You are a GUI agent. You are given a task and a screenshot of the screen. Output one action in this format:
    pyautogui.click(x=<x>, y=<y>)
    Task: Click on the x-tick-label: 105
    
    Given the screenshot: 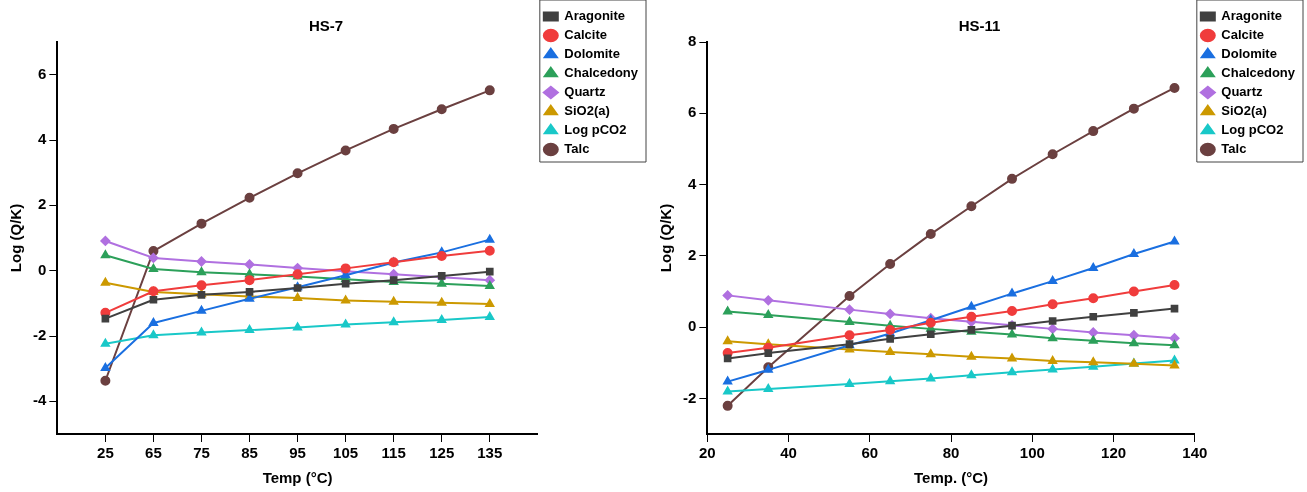 What is the action you would take?
    pyautogui.click(x=346, y=453)
    